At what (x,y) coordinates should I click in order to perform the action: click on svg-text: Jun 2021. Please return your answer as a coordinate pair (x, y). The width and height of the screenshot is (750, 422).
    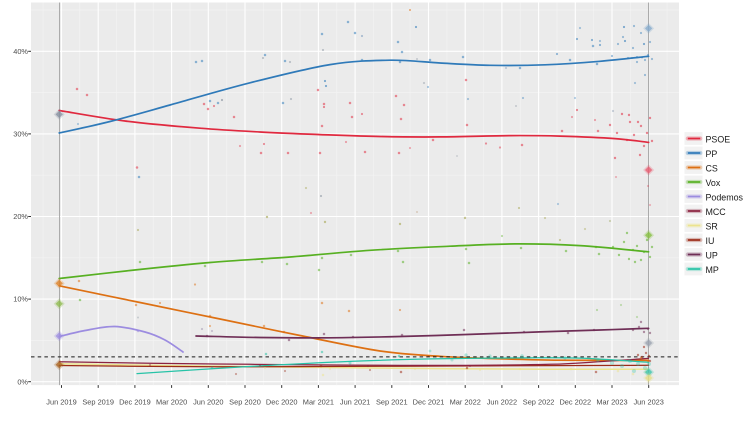
    Looking at the image, I should click on (355, 402).